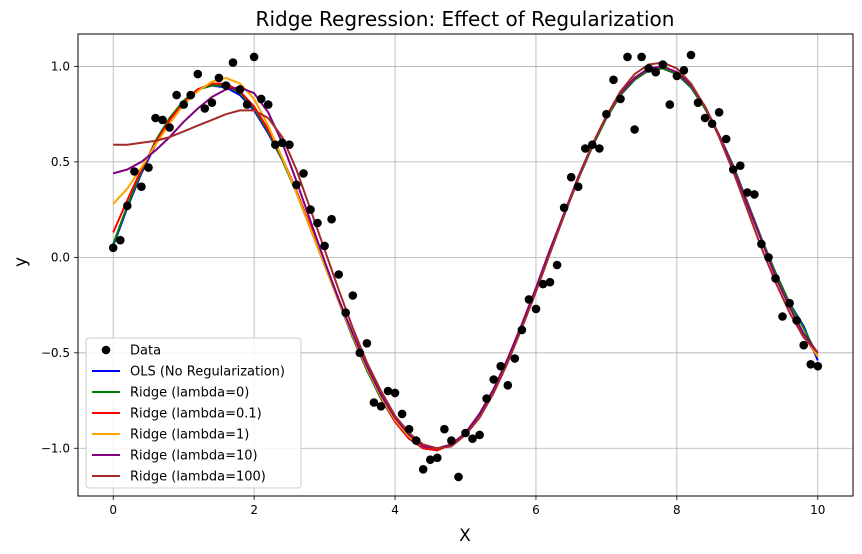 The width and height of the screenshot is (862, 554). I want to click on legend-marker-data, so click(106, 350).